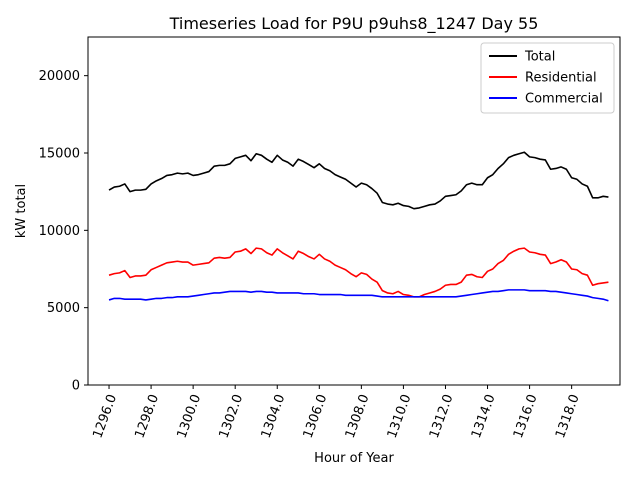 The width and height of the screenshot is (640, 480). What do you see at coordinates (63, 308) in the screenshot?
I see `y-tick-label: 5000` at bounding box center [63, 308].